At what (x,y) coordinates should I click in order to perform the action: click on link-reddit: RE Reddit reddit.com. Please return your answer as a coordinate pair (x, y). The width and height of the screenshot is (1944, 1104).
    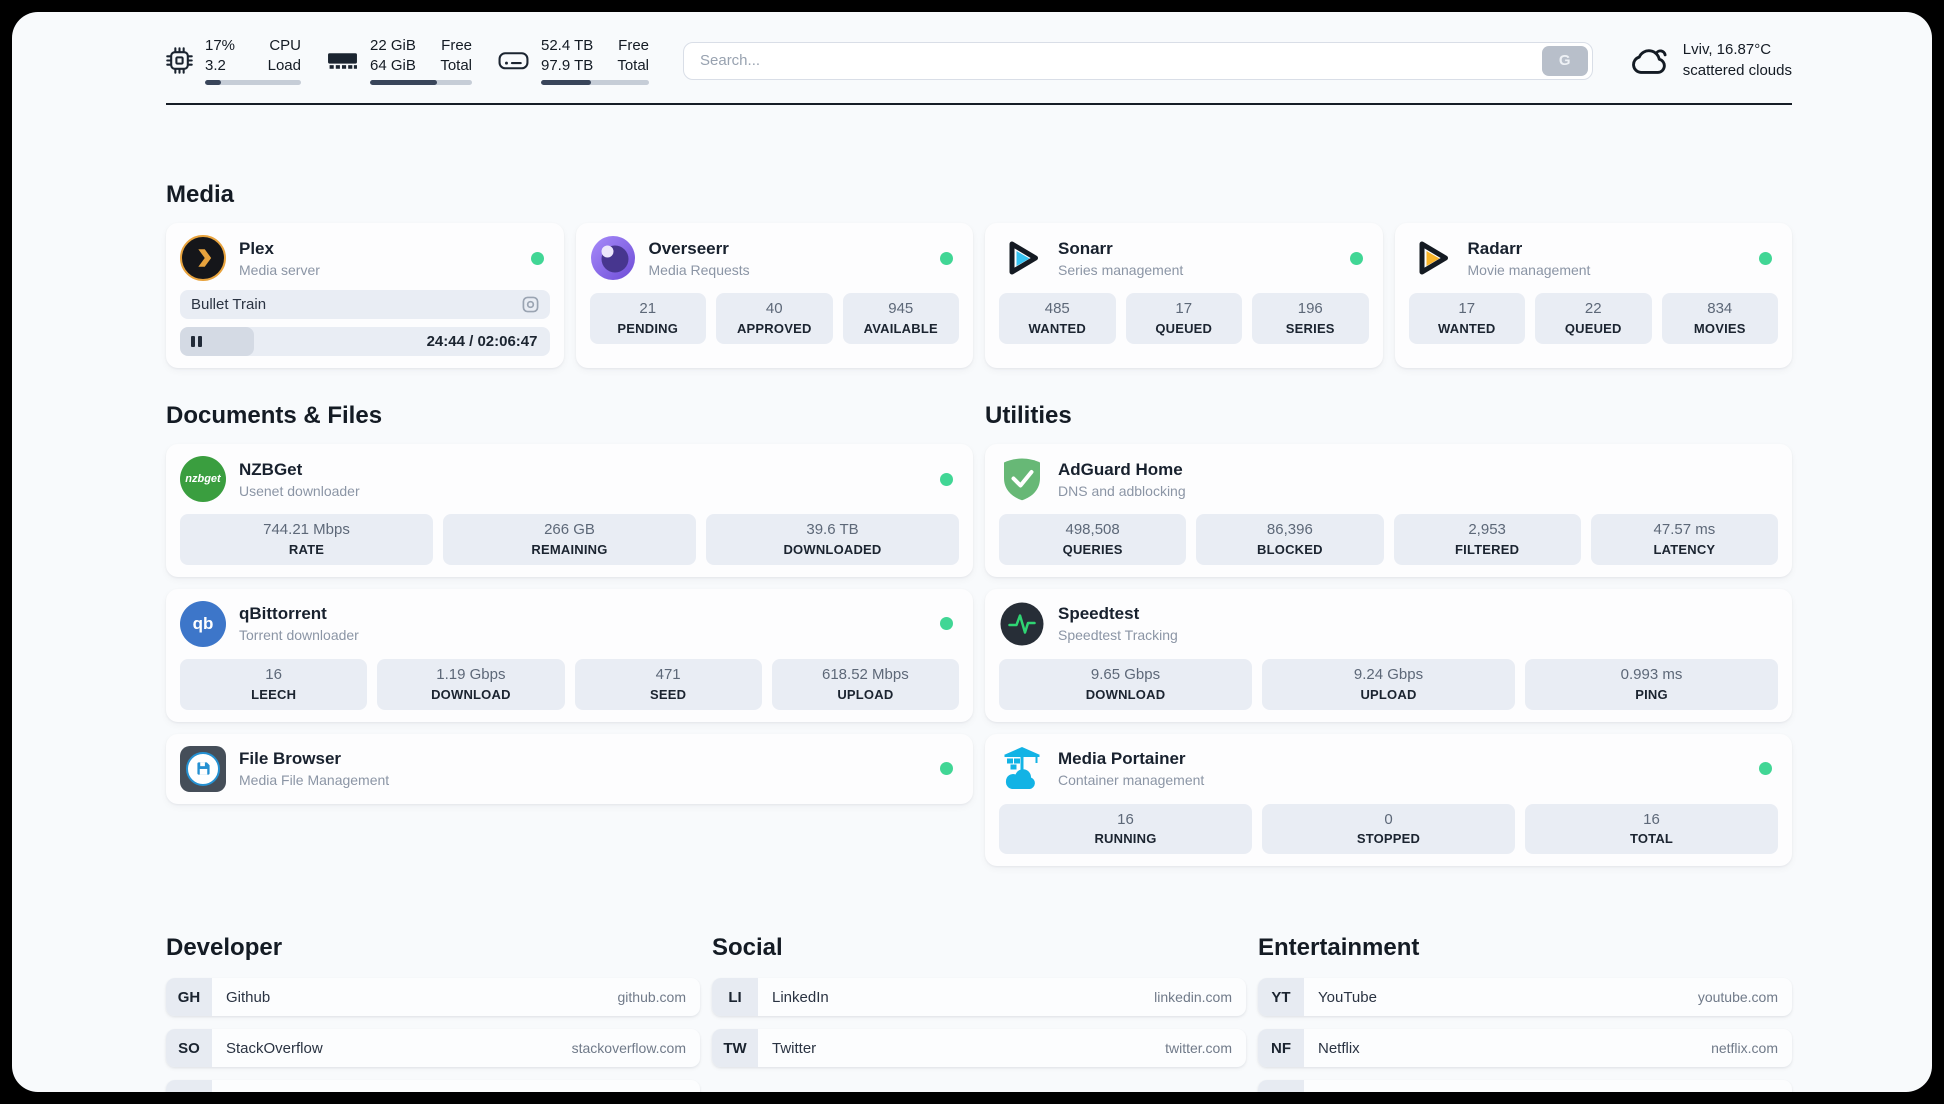
    Looking at the image, I should click on (1525, 1086).